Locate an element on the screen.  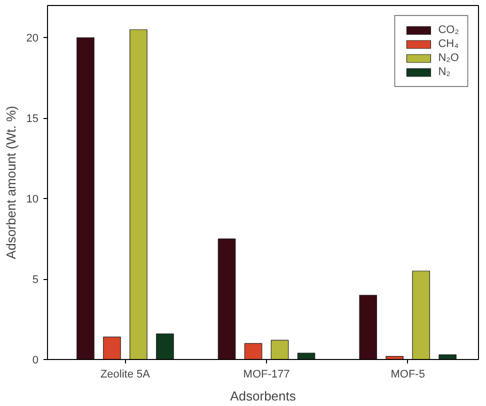
y-tick-label: 15 is located at coordinates (32, 119).